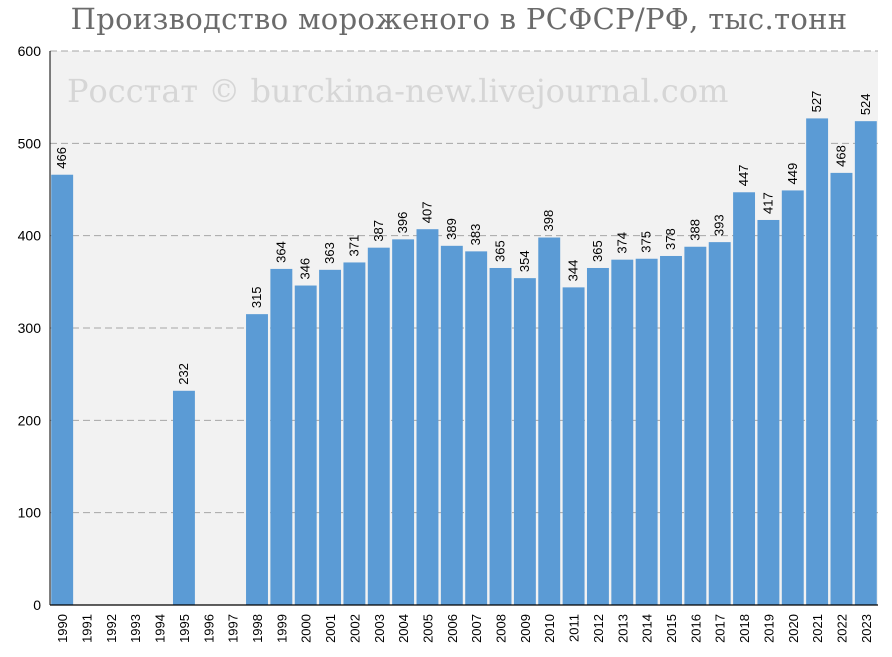 The image size is (892, 657). I want to click on data-label-2009: 354, so click(524, 261).